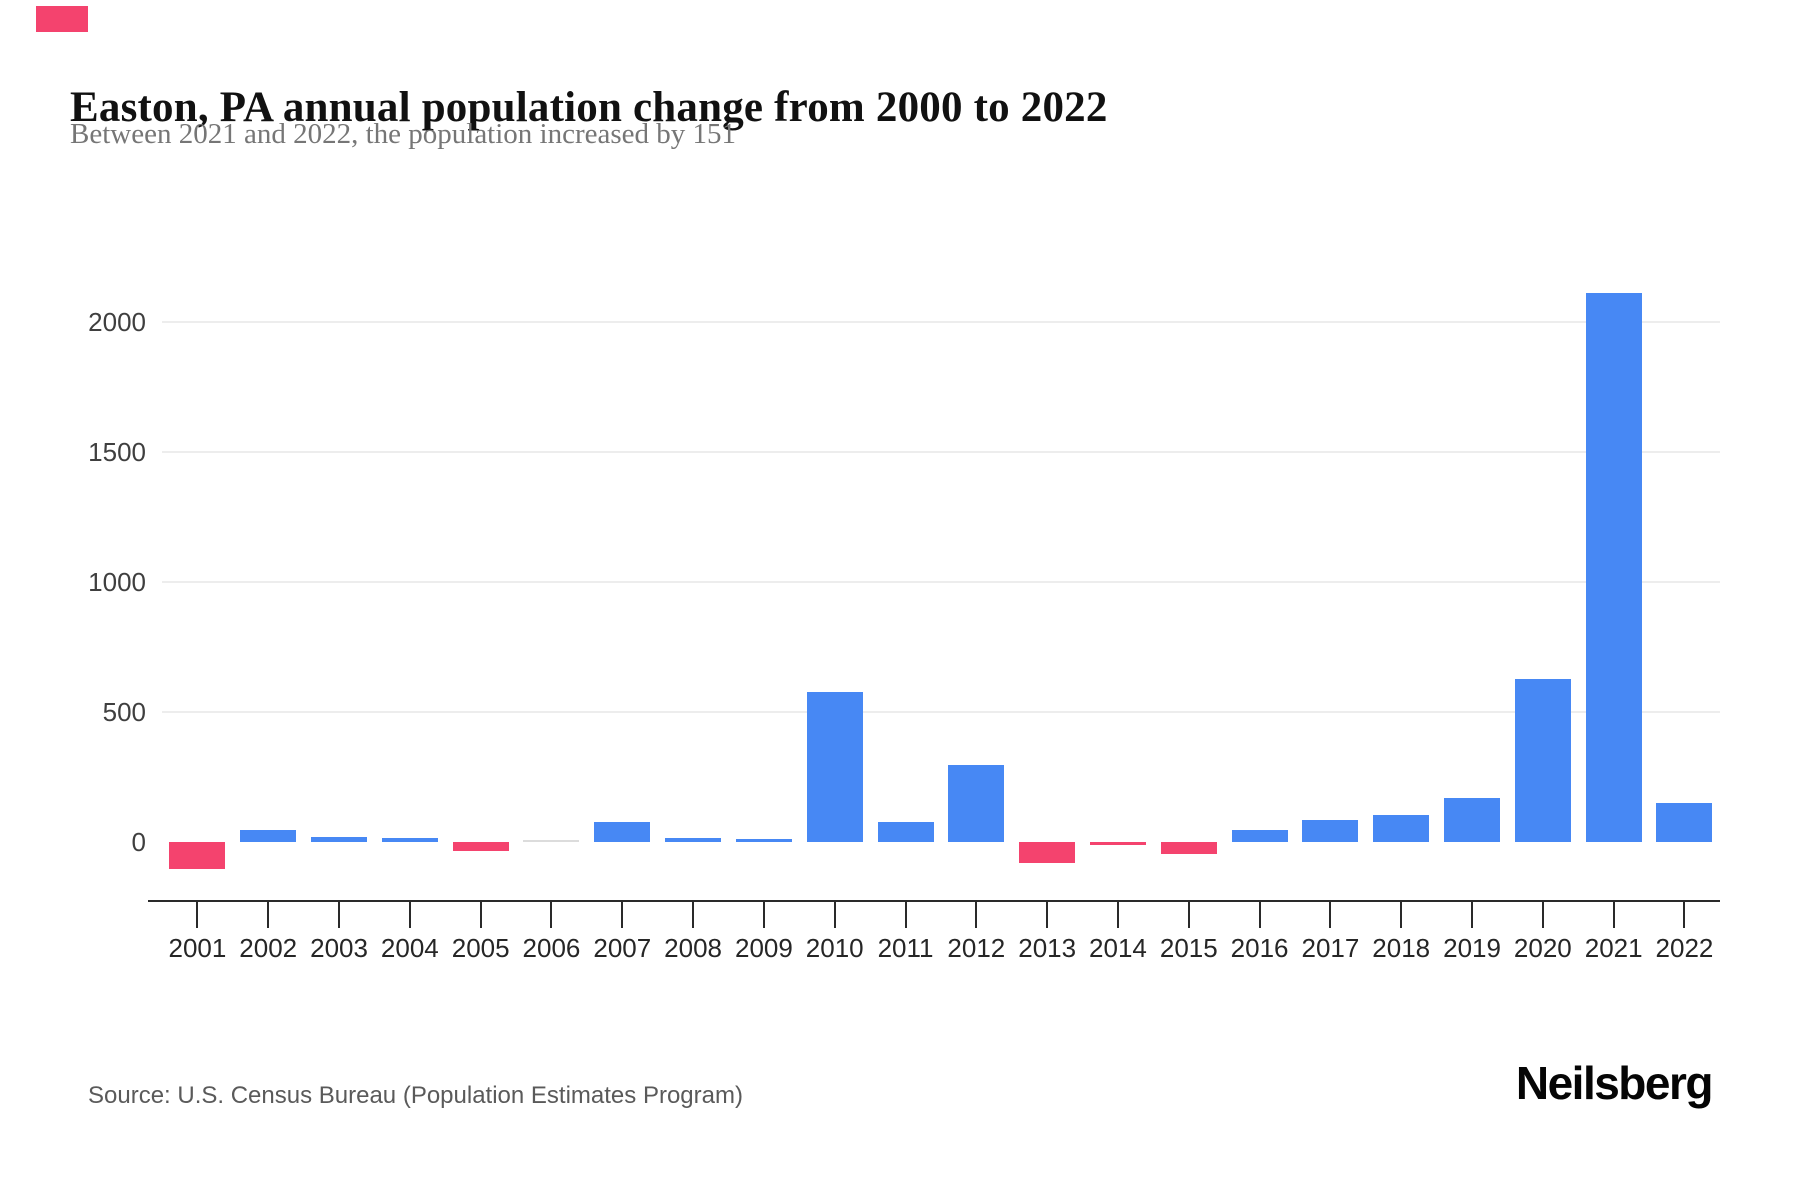 This screenshot has width=1800, height=1200. What do you see at coordinates (409, 840) in the screenshot?
I see `bar-2004` at bounding box center [409, 840].